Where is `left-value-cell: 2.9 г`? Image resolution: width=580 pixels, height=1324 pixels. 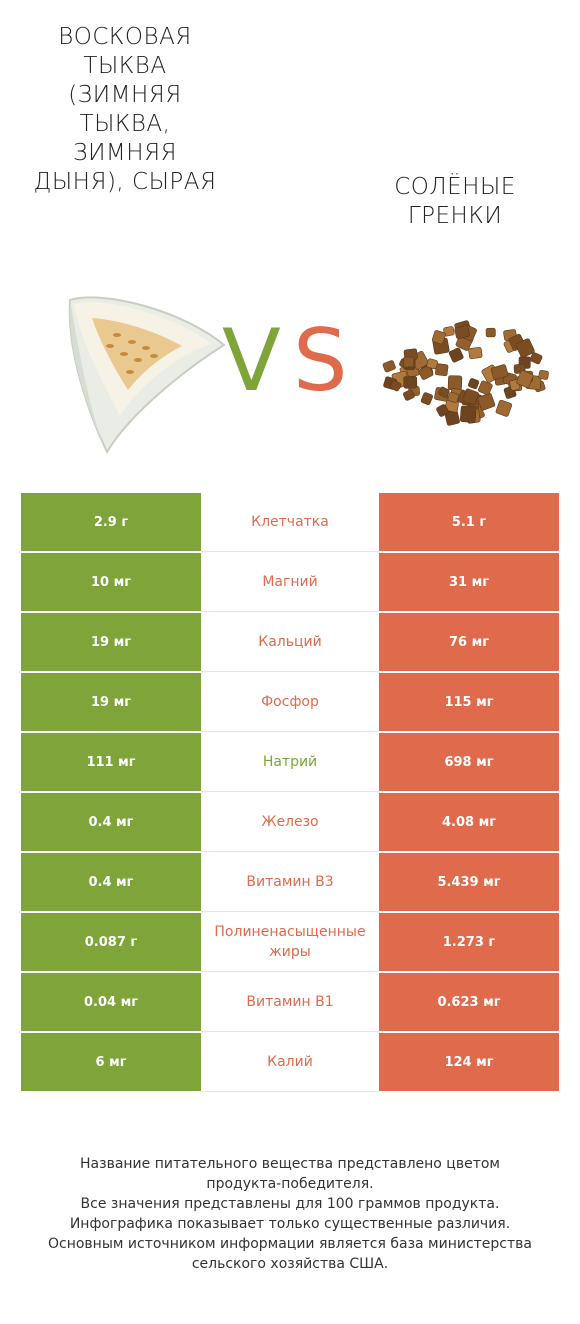
left-value-cell: 2.9 г is located at coordinates (111, 522).